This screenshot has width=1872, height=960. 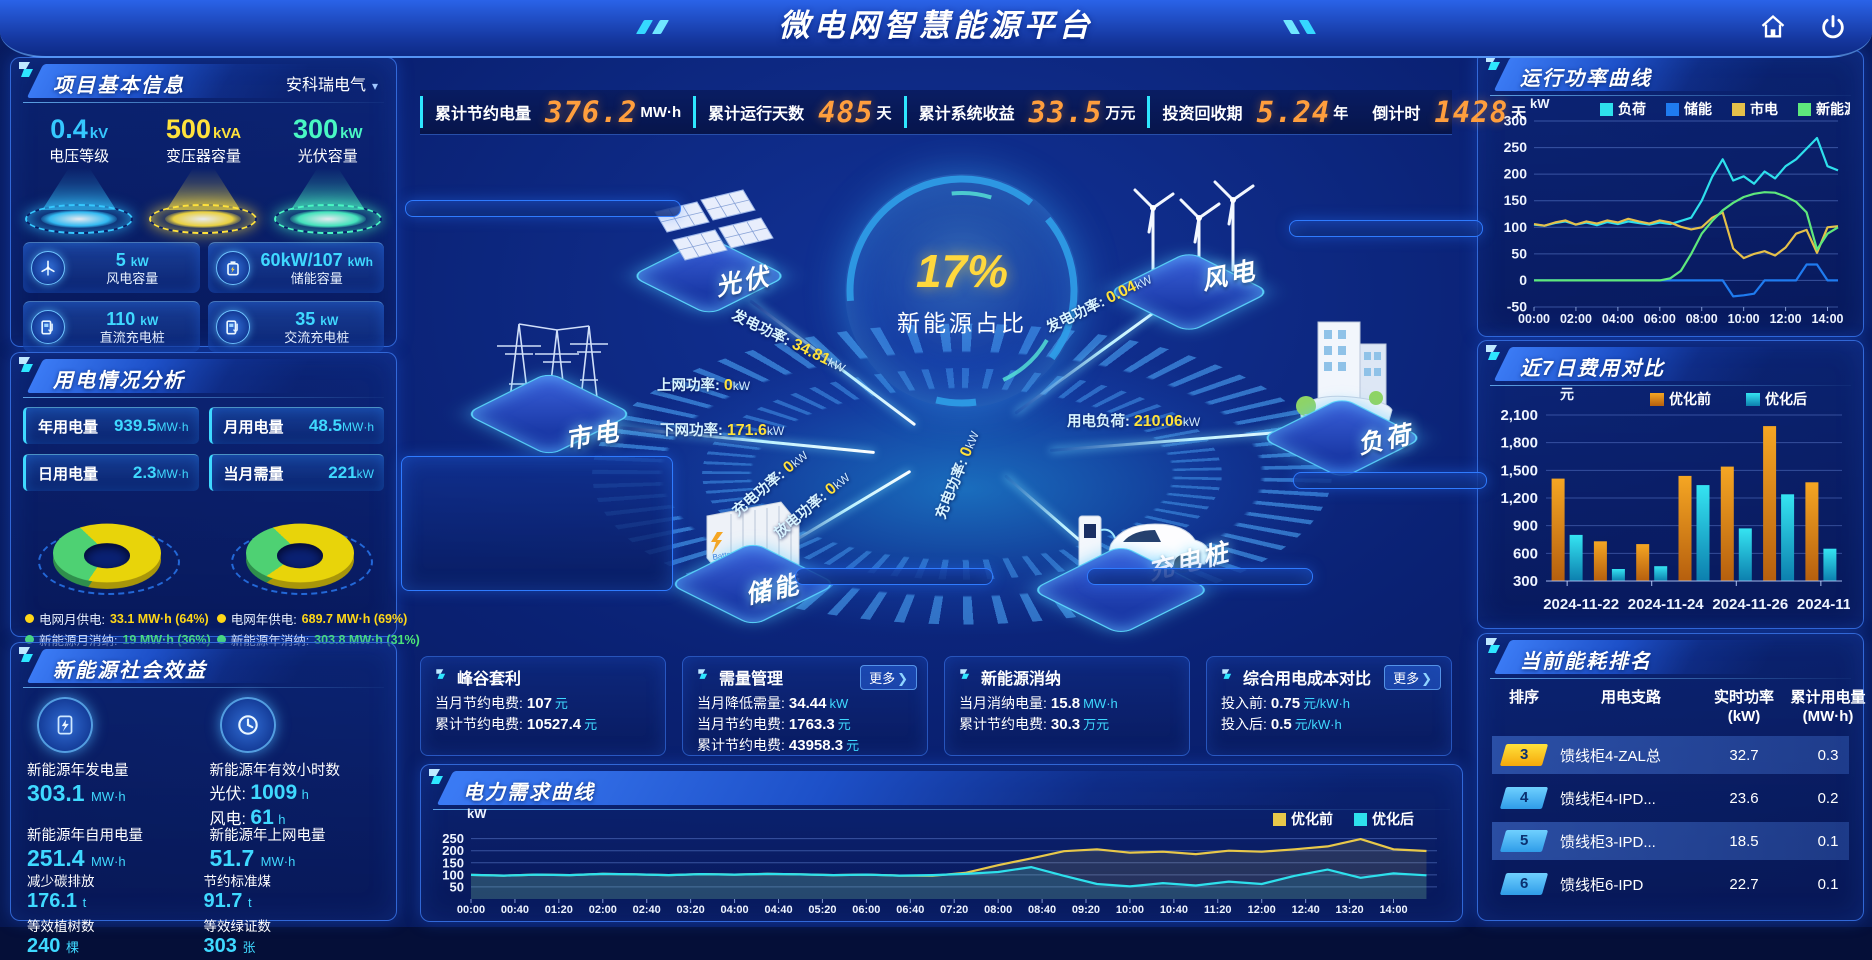 What do you see at coordinates (556, 112) in the screenshot?
I see `kpi-0: 累计节约电量 376.2 MW·h` at bounding box center [556, 112].